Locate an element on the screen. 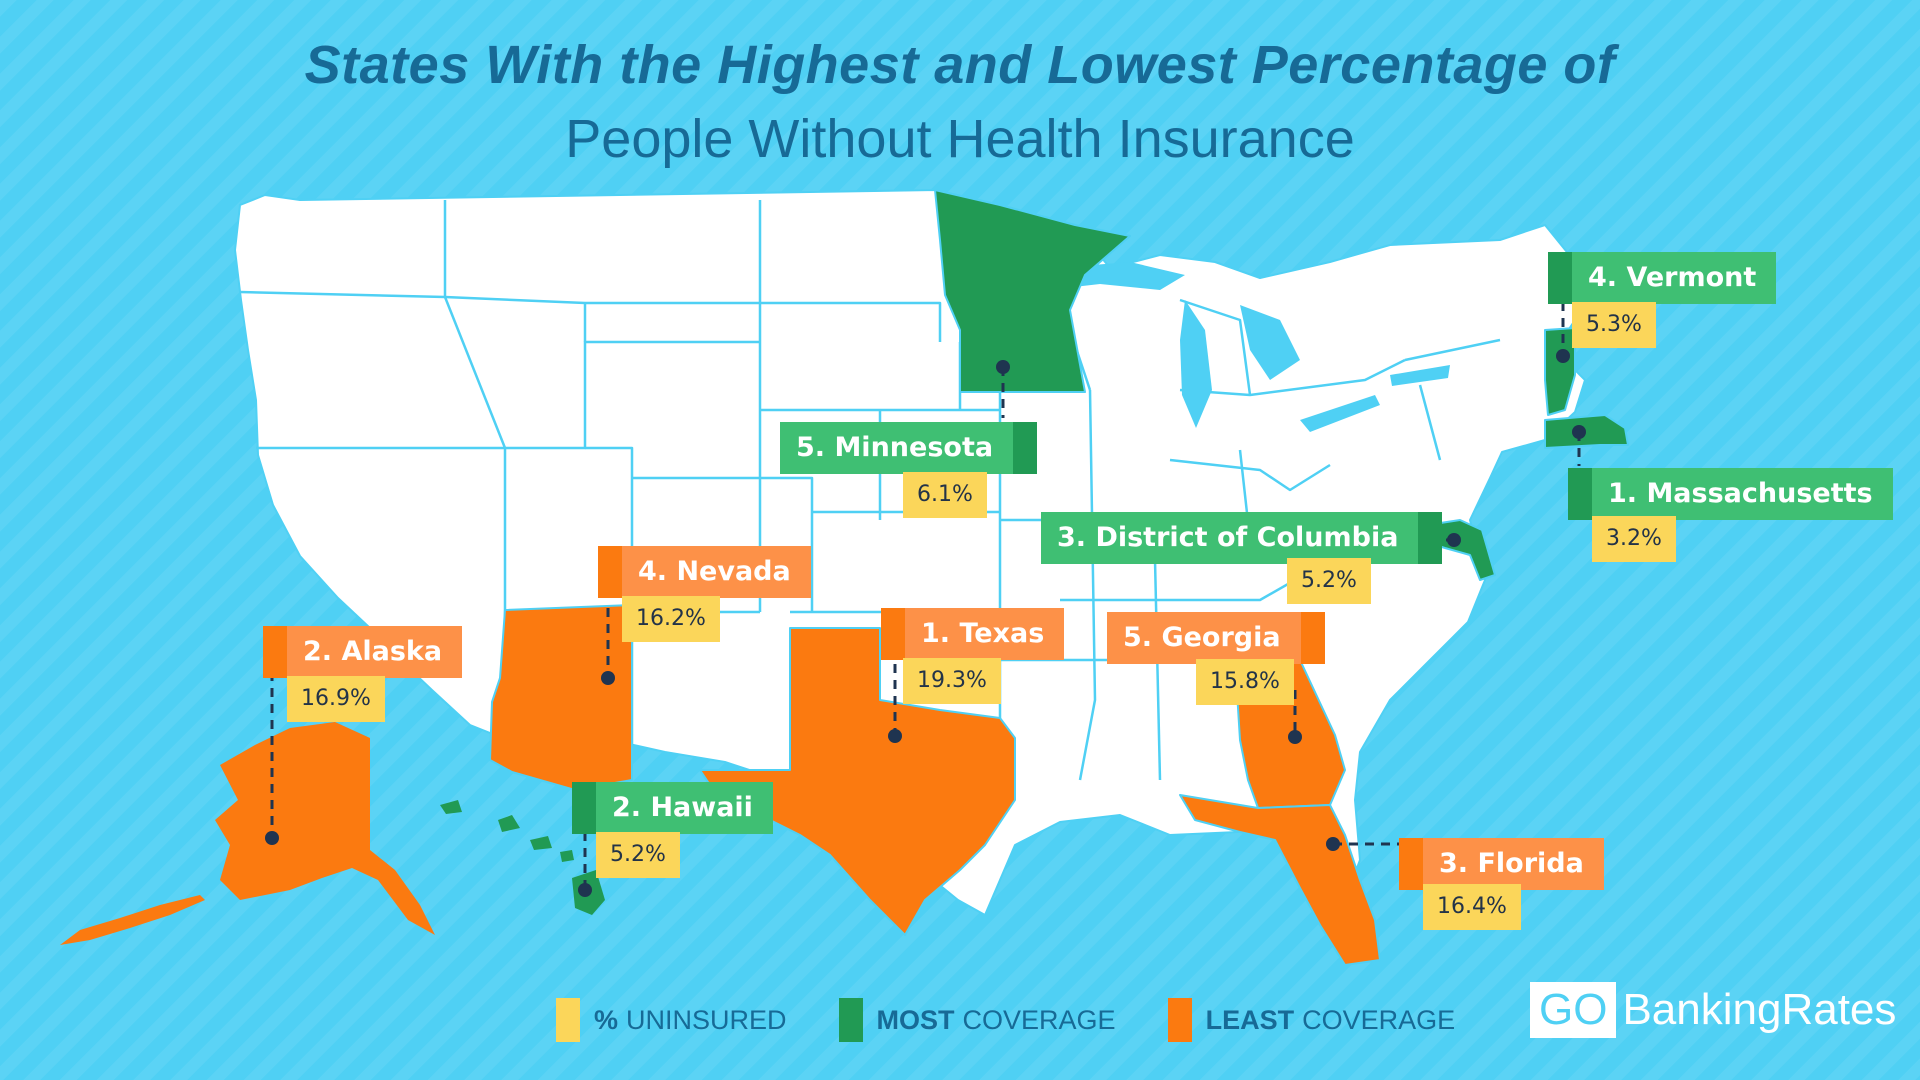 The image size is (1920, 1080). legend-least: LEAST COVERAGE is located at coordinates (1311, 1020).